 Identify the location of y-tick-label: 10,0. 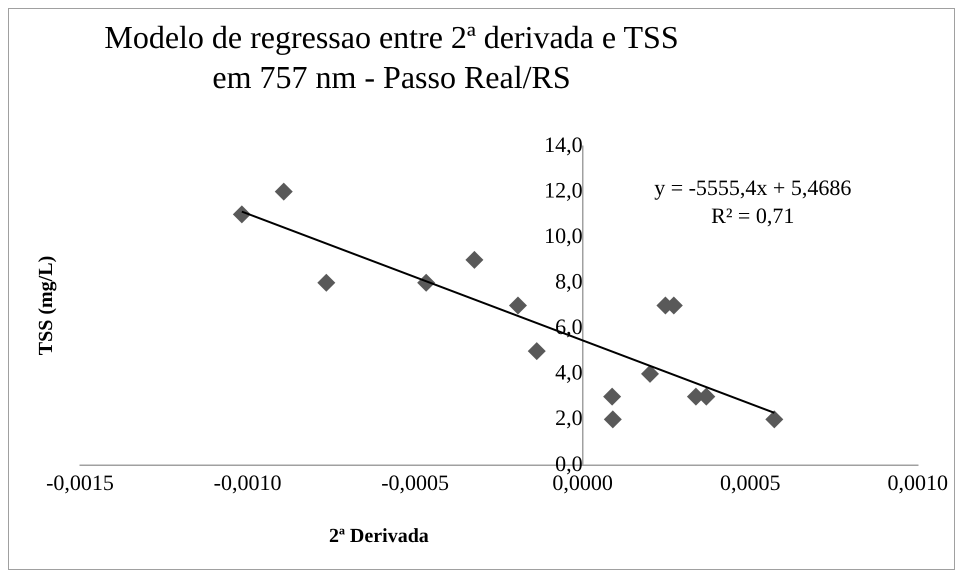
(563, 235).